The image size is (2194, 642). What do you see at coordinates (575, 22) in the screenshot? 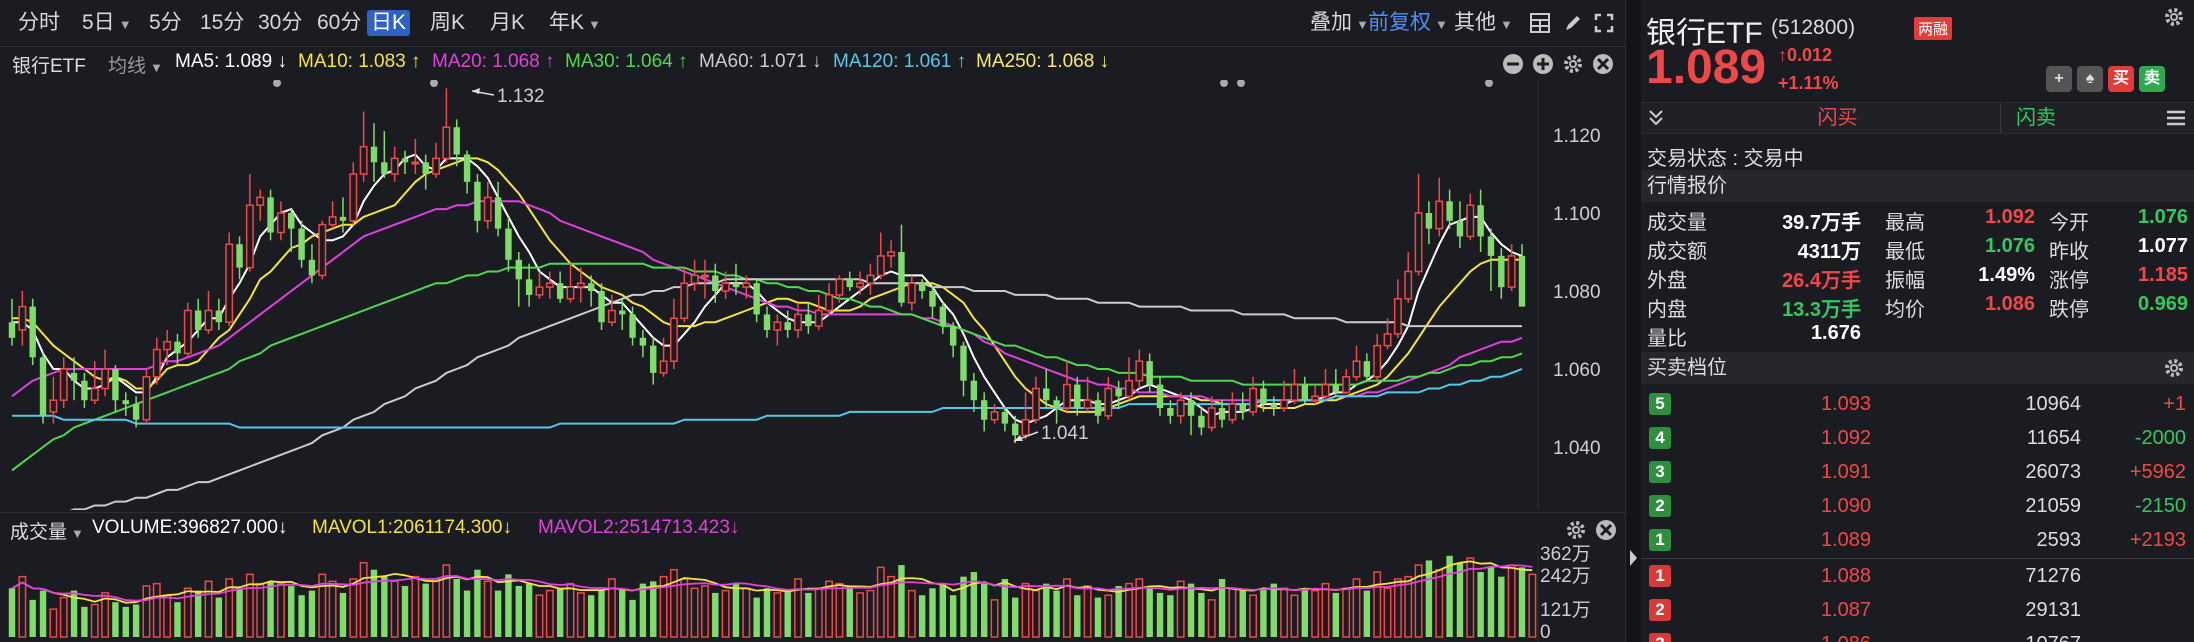
I see `tab-yearly-k: 年K ▼` at bounding box center [575, 22].